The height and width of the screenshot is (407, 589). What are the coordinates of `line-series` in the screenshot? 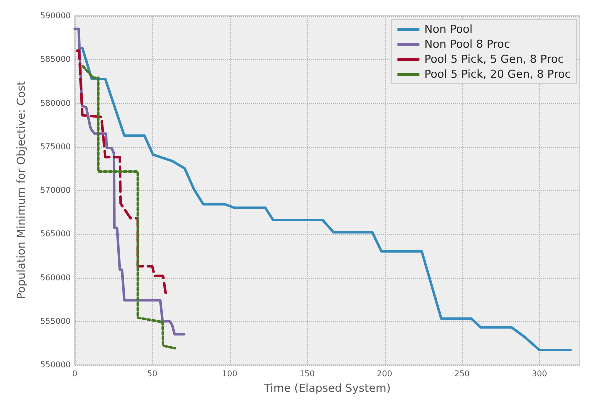 It's located at (129, 207).